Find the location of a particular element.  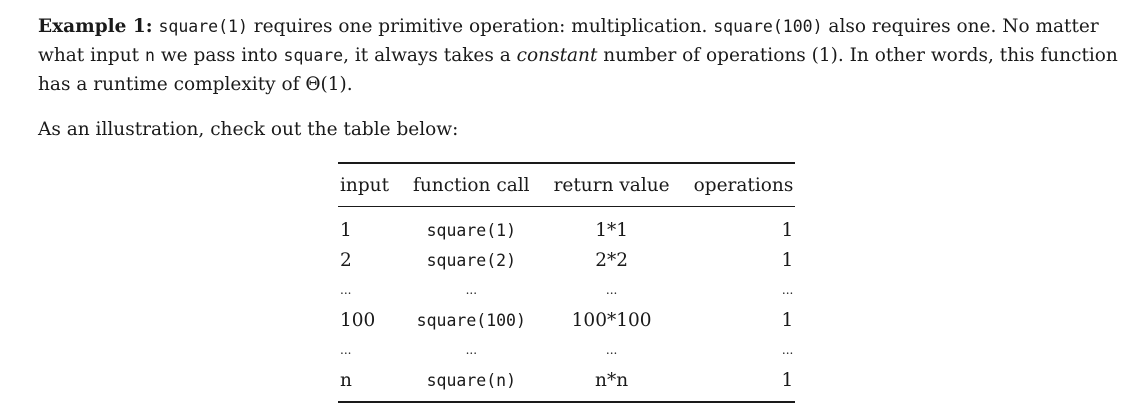

text-segment: also requires one. No matter what input is located at coordinates (568, 41).